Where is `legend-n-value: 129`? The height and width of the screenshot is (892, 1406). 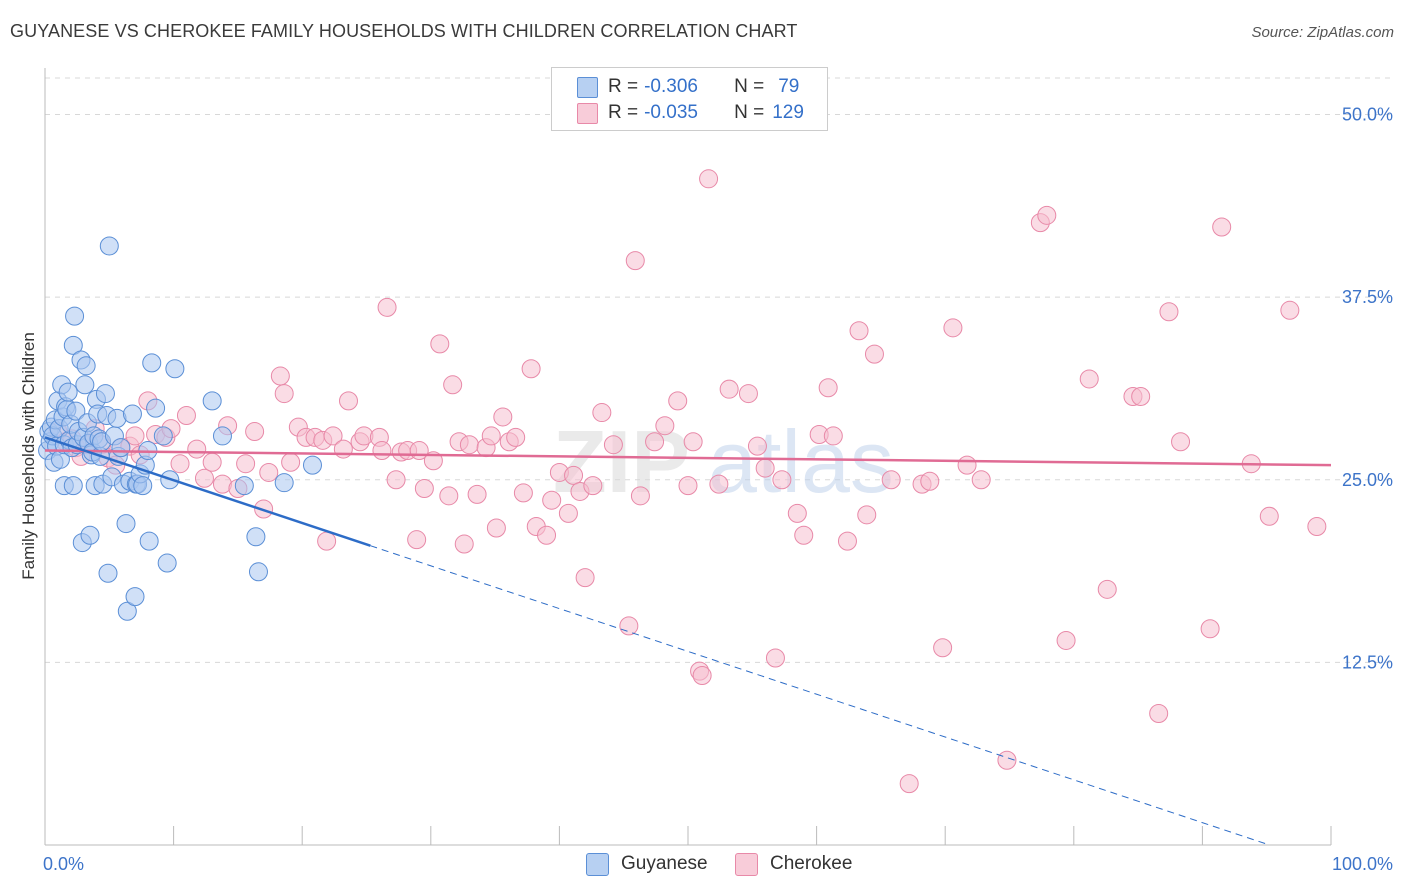
legend-n-value: 129 is located at coordinates (788, 112).